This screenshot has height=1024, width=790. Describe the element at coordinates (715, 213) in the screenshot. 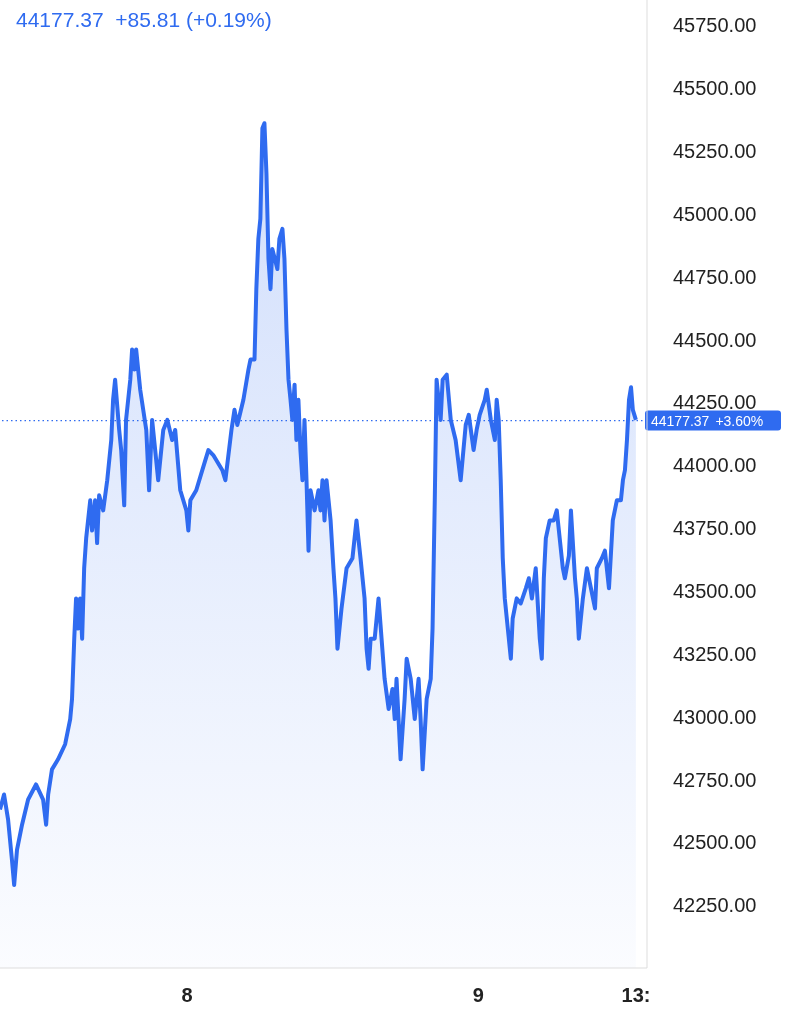

I see `y-tick-label: 45000.00` at that location.